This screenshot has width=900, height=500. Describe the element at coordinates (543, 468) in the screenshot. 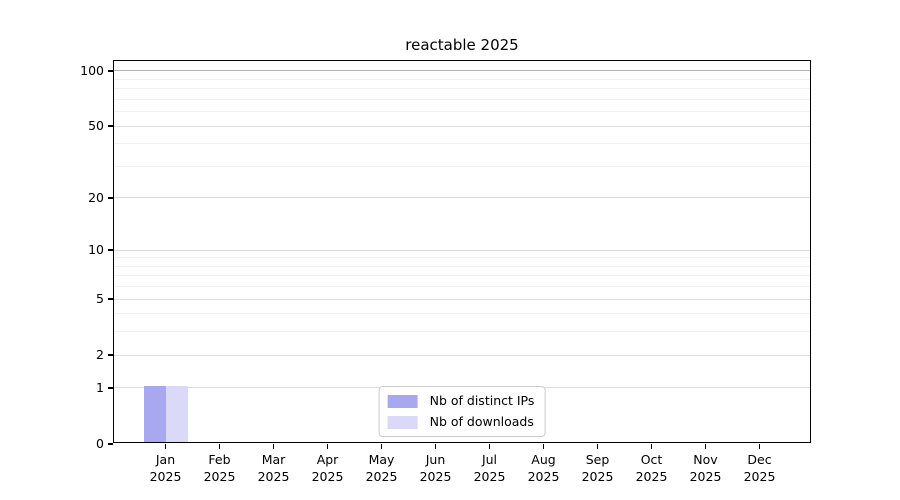

I see `x-tick-label: Aug 2025` at that location.